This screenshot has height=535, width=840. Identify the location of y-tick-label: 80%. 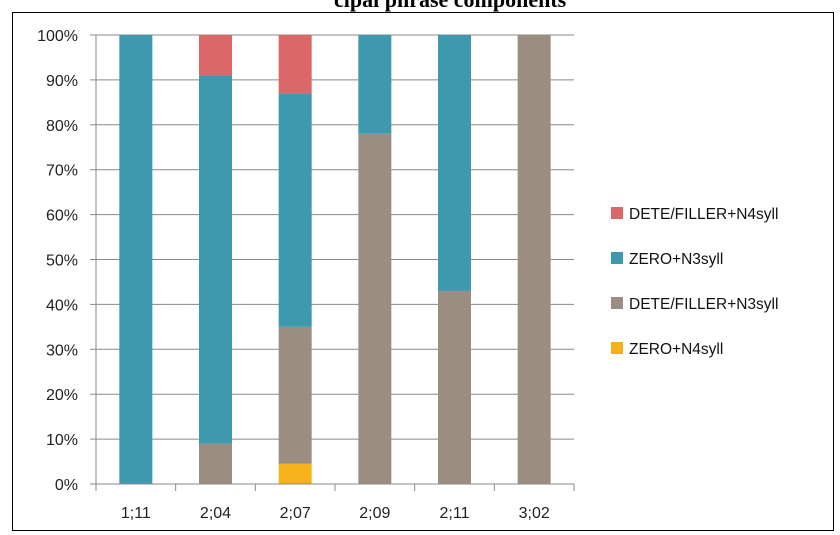
(62, 126).